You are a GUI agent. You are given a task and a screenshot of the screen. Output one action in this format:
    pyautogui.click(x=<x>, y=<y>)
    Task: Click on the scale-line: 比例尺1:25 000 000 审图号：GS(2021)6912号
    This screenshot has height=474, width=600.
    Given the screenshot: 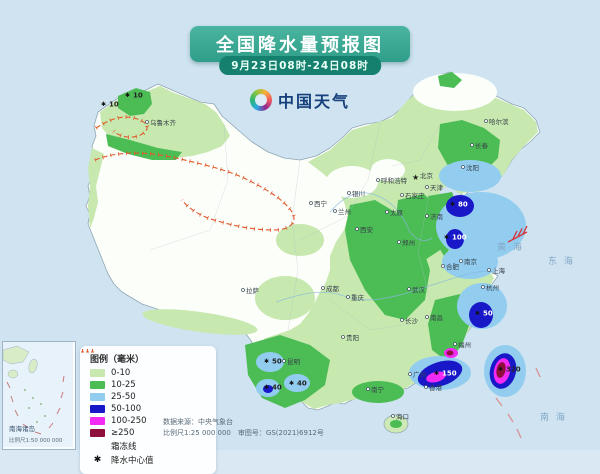 What is the action you would take?
    pyautogui.click(x=243, y=432)
    